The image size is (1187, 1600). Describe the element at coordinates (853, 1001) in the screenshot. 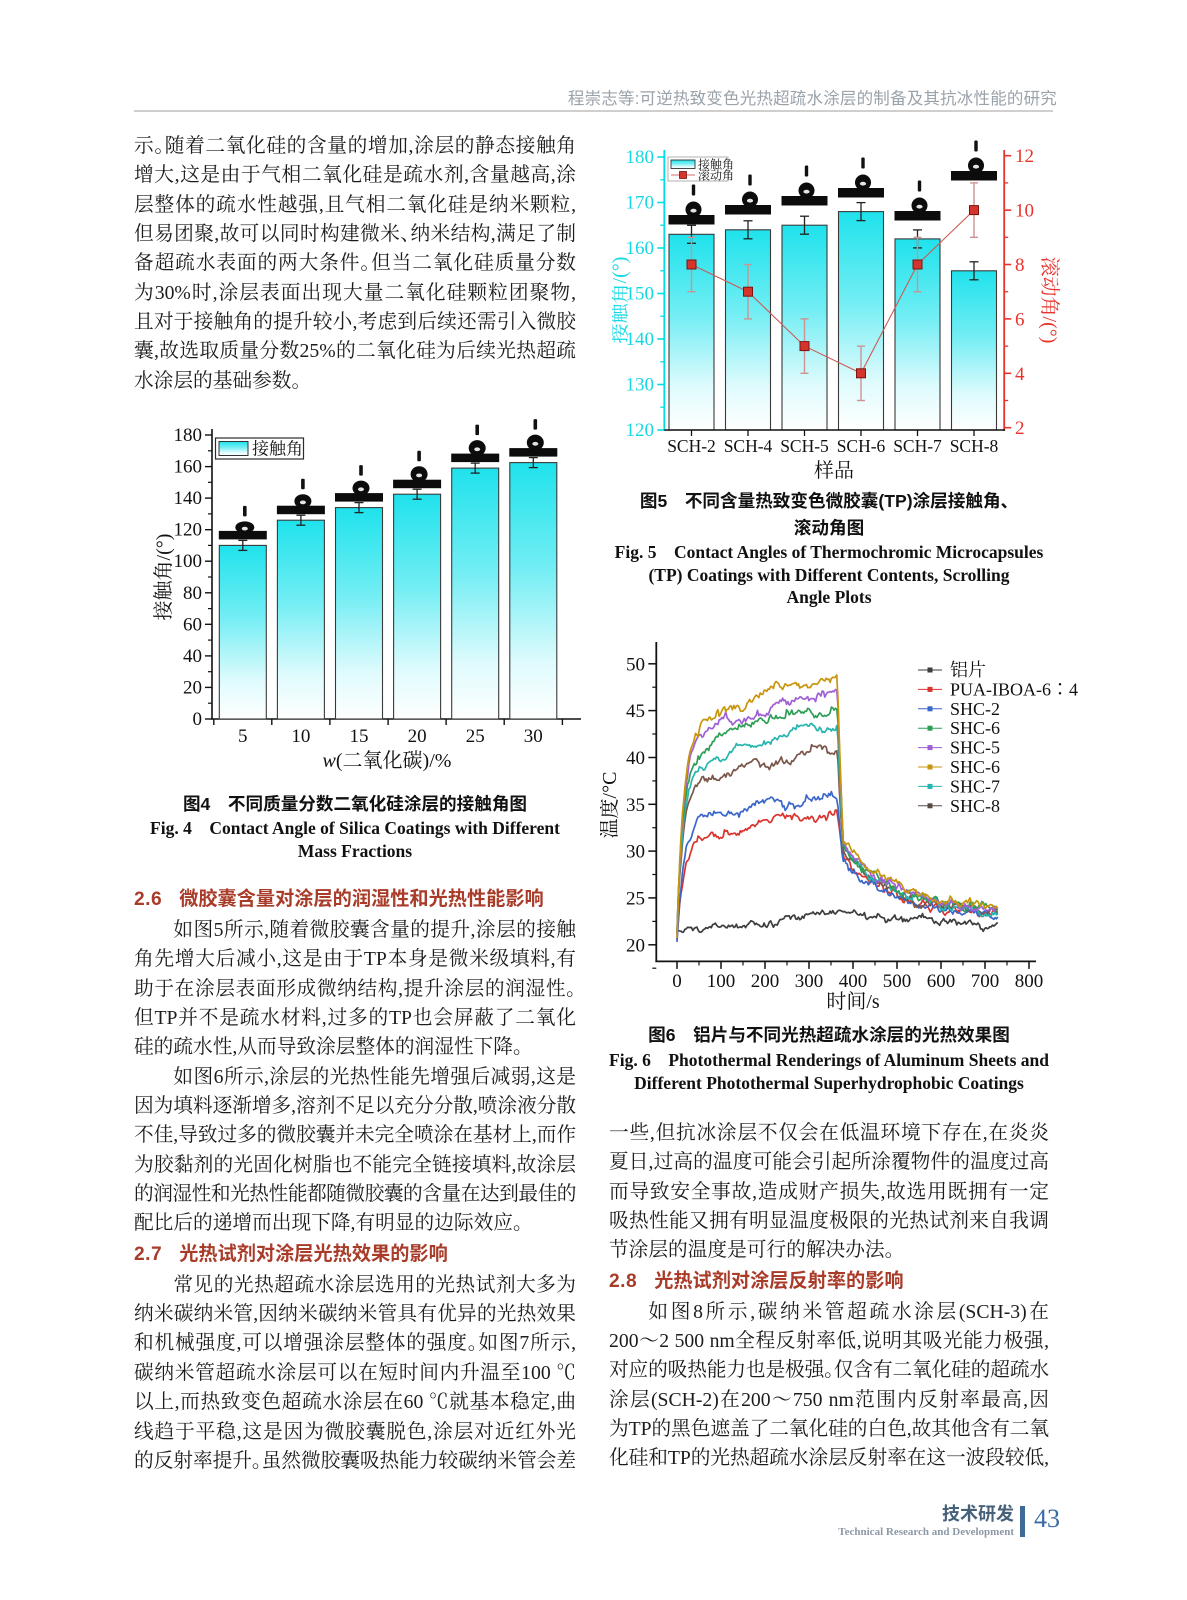

I see `svg-text: 时间/s` at that location.